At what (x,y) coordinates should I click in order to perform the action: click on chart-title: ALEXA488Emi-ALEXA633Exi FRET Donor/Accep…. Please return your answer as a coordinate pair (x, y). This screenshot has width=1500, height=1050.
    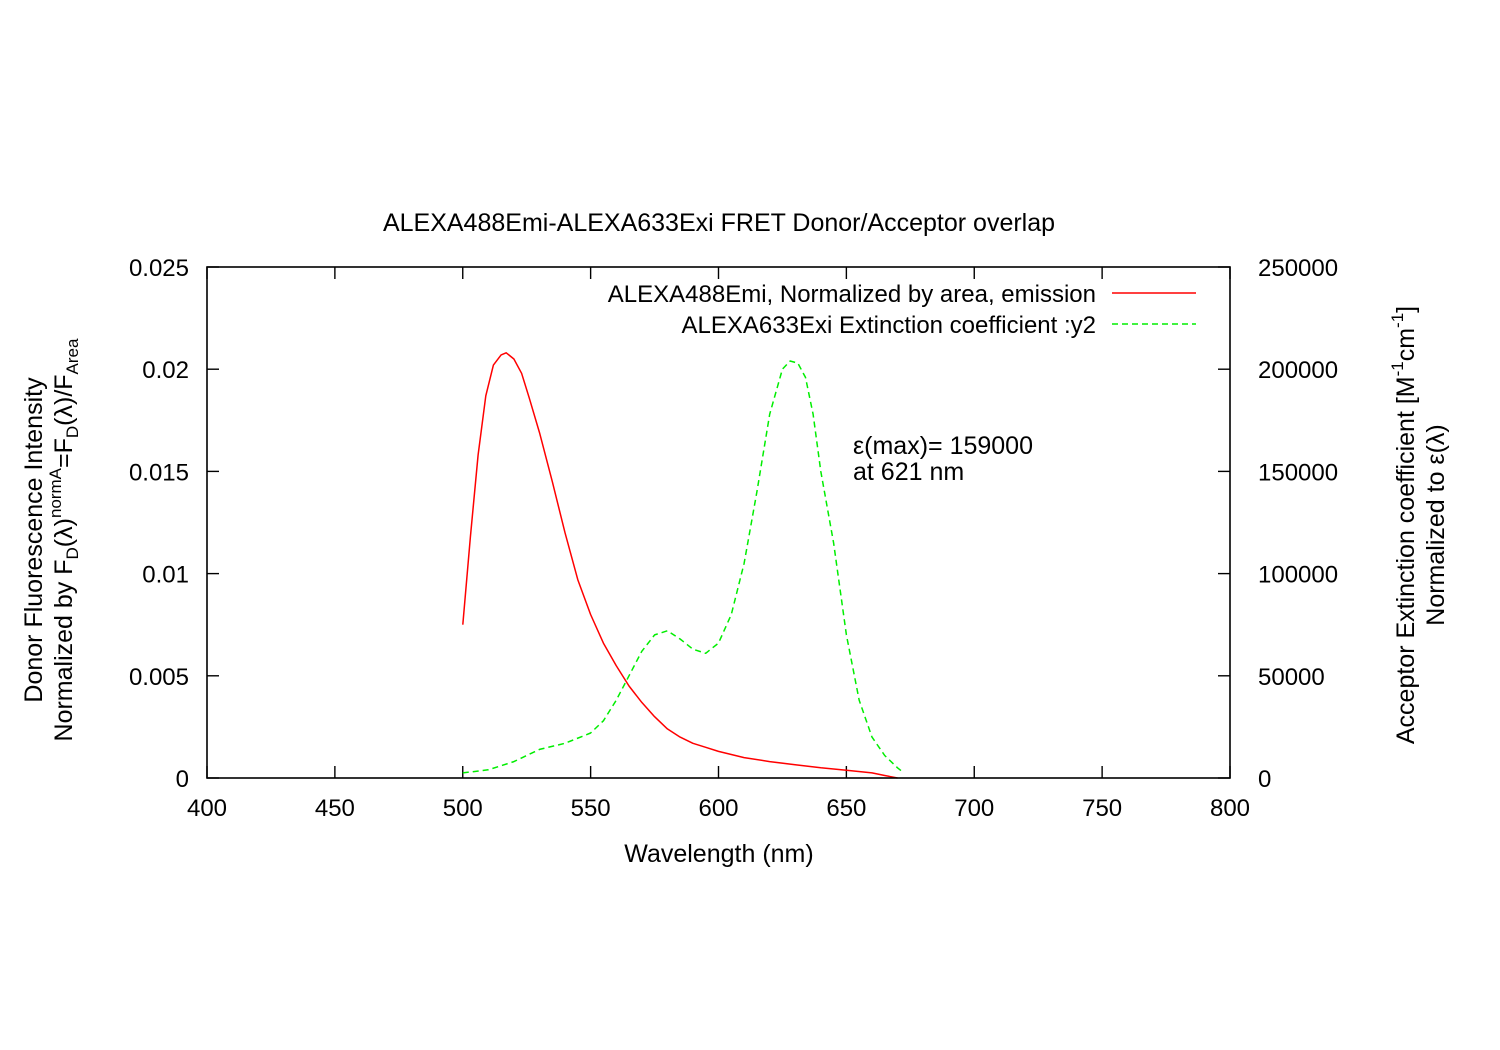
    Looking at the image, I should click on (719, 223).